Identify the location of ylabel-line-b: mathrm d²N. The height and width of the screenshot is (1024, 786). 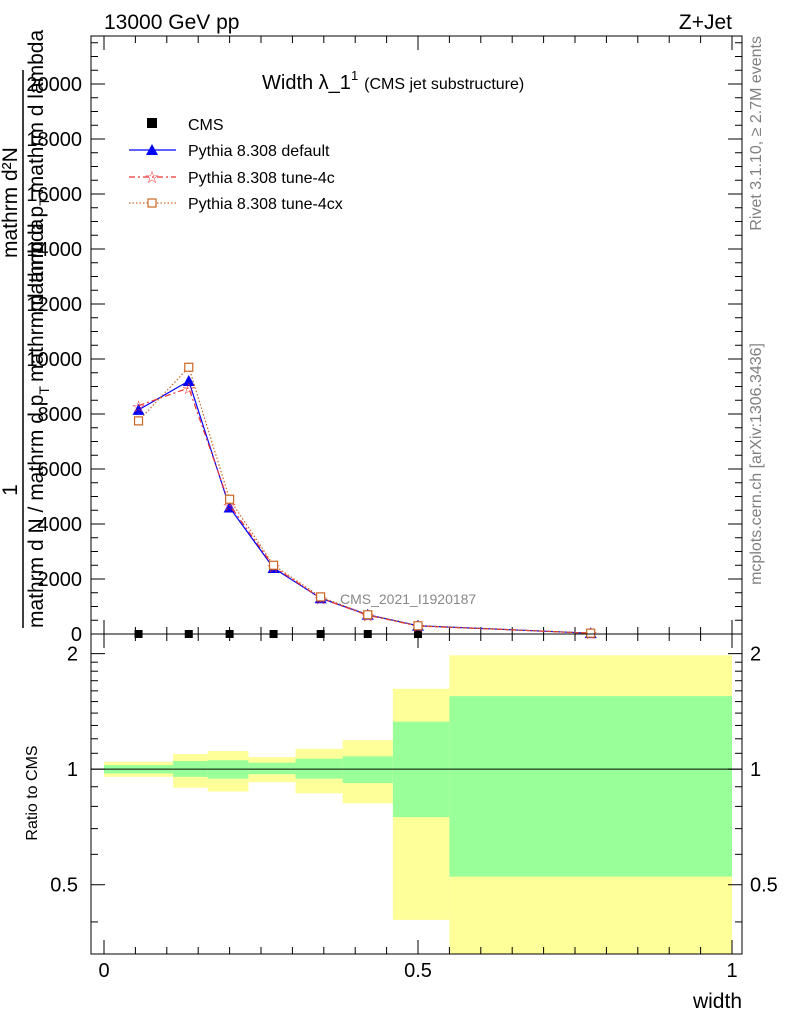
(11, 202).